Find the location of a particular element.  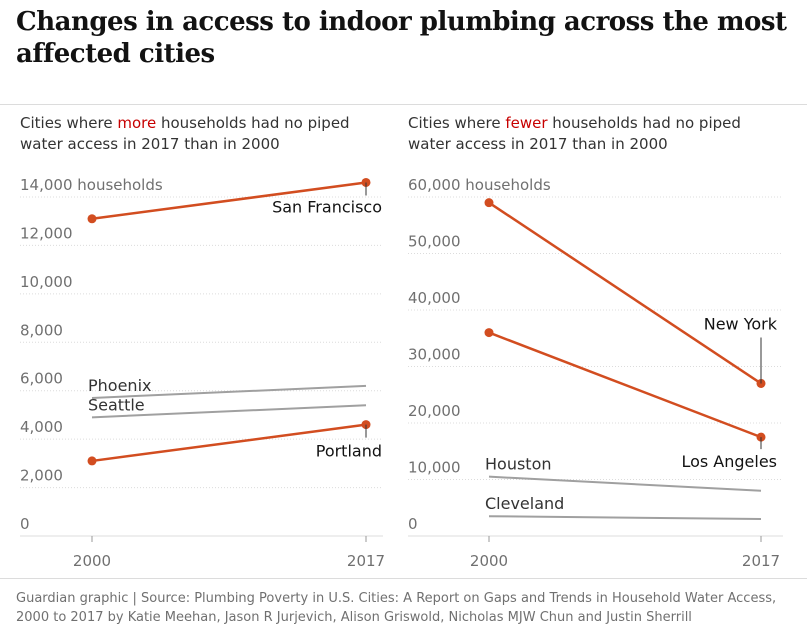

series-line-portland is located at coordinates (229, 443).